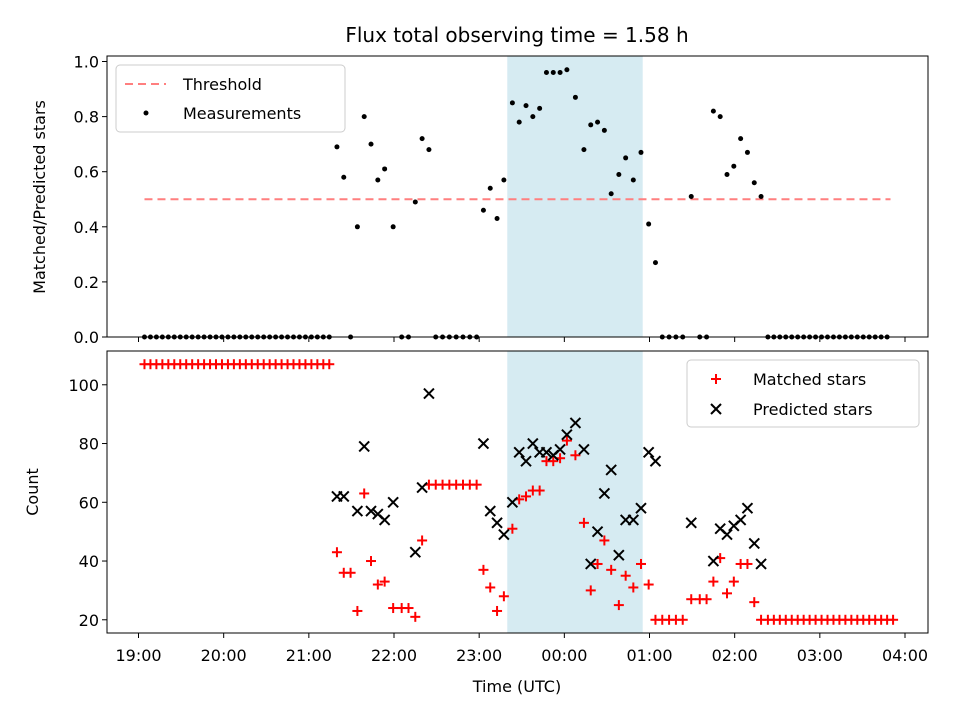  I want to click on x-tick-label: 00:00, so click(564, 655).